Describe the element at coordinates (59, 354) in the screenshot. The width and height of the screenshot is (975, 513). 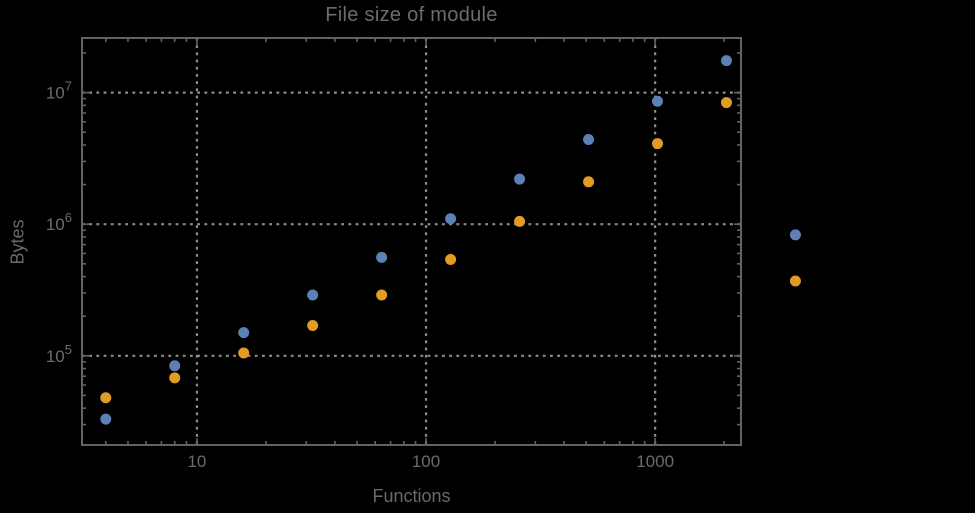
I see `y-tick-label-10e5: 10⁵` at that location.